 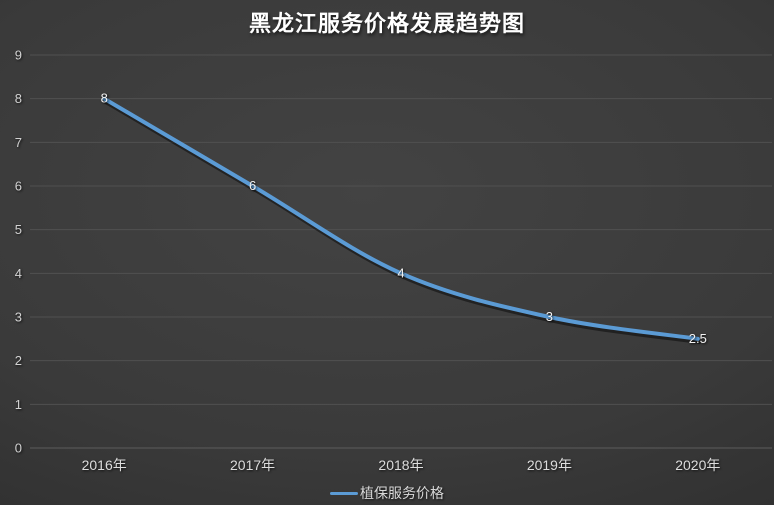 I want to click on chart-title: 黑龙江服务价格发展趋势图, so click(x=386, y=23).